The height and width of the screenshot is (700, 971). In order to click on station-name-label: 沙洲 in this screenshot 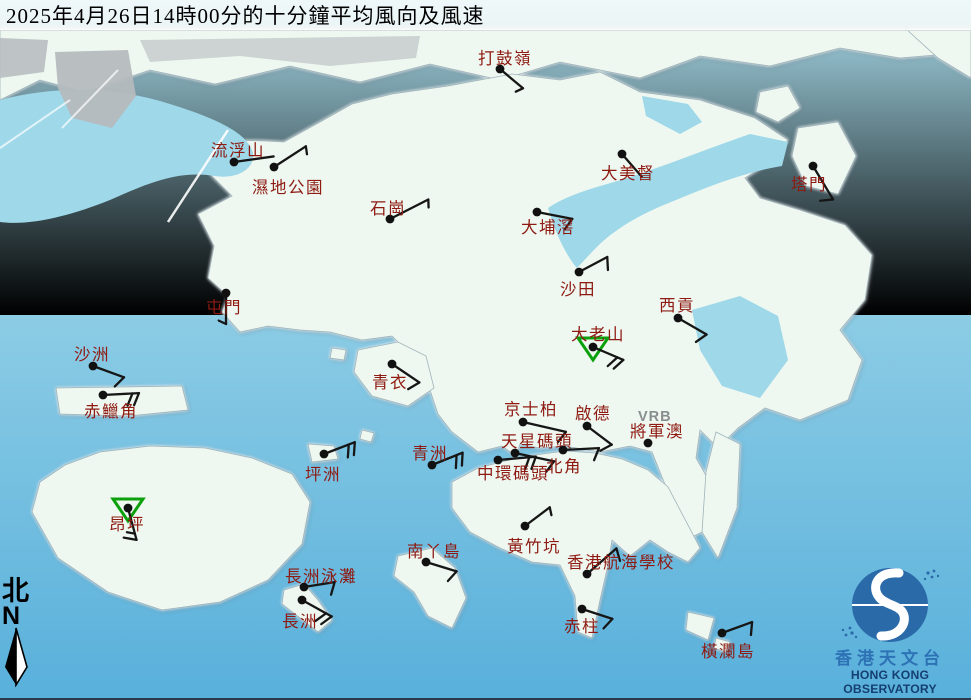, I will do `click(92, 354)`.